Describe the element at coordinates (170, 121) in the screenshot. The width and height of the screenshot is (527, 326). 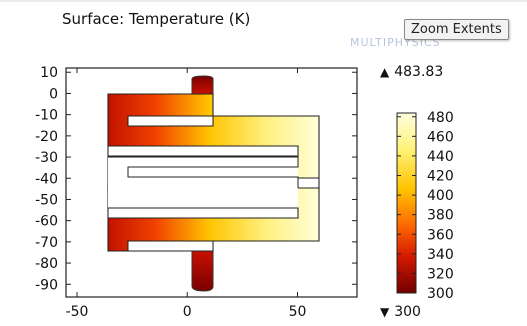
I see `gap-upper-inner` at that location.